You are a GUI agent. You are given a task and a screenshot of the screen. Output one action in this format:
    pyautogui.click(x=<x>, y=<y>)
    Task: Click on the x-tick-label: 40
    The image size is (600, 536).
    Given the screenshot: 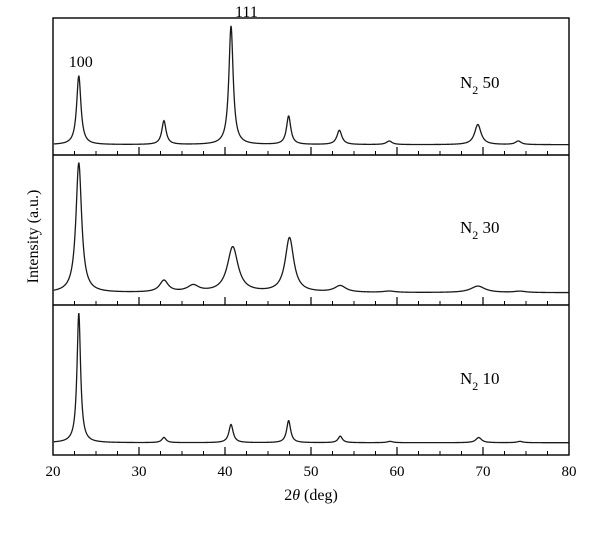 What is the action you would take?
    pyautogui.click(x=225, y=472)
    